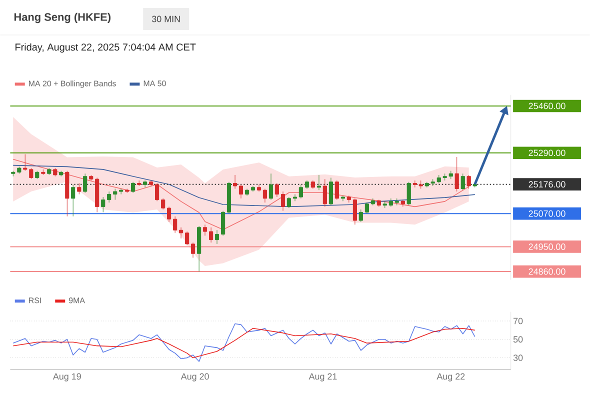 The image size is (590, 400). I want to click on y-tick-label: 70, so click(518, 321).